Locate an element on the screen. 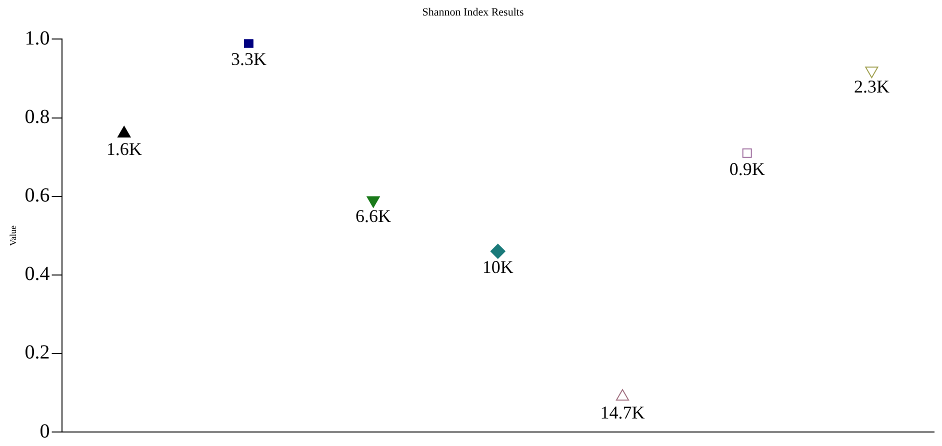 This screenshot has width=942, height=446. annotation: 1.6K is located at coordinates (124, 149).